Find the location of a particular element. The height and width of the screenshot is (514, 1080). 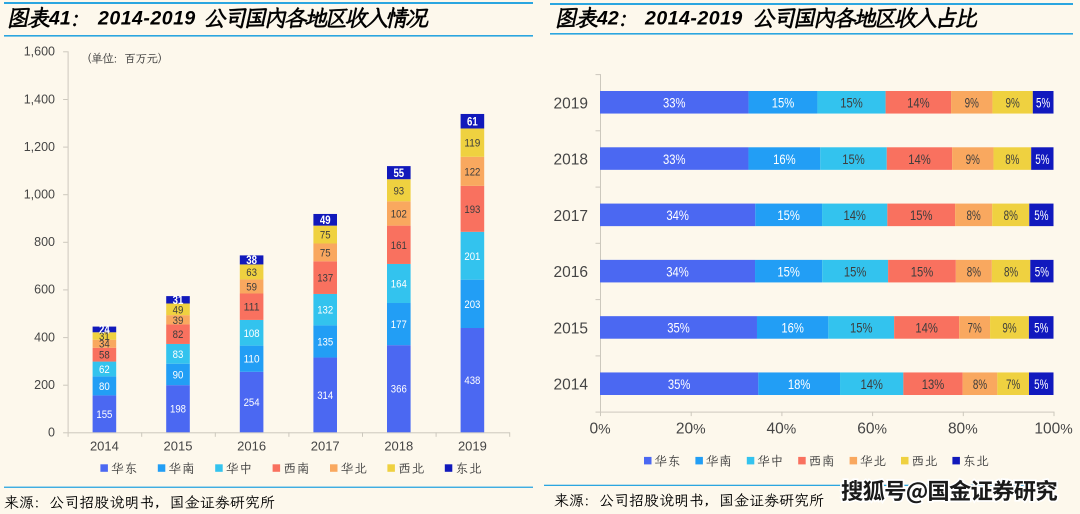

svg-text: 80 is located at coordinates (104, 387).